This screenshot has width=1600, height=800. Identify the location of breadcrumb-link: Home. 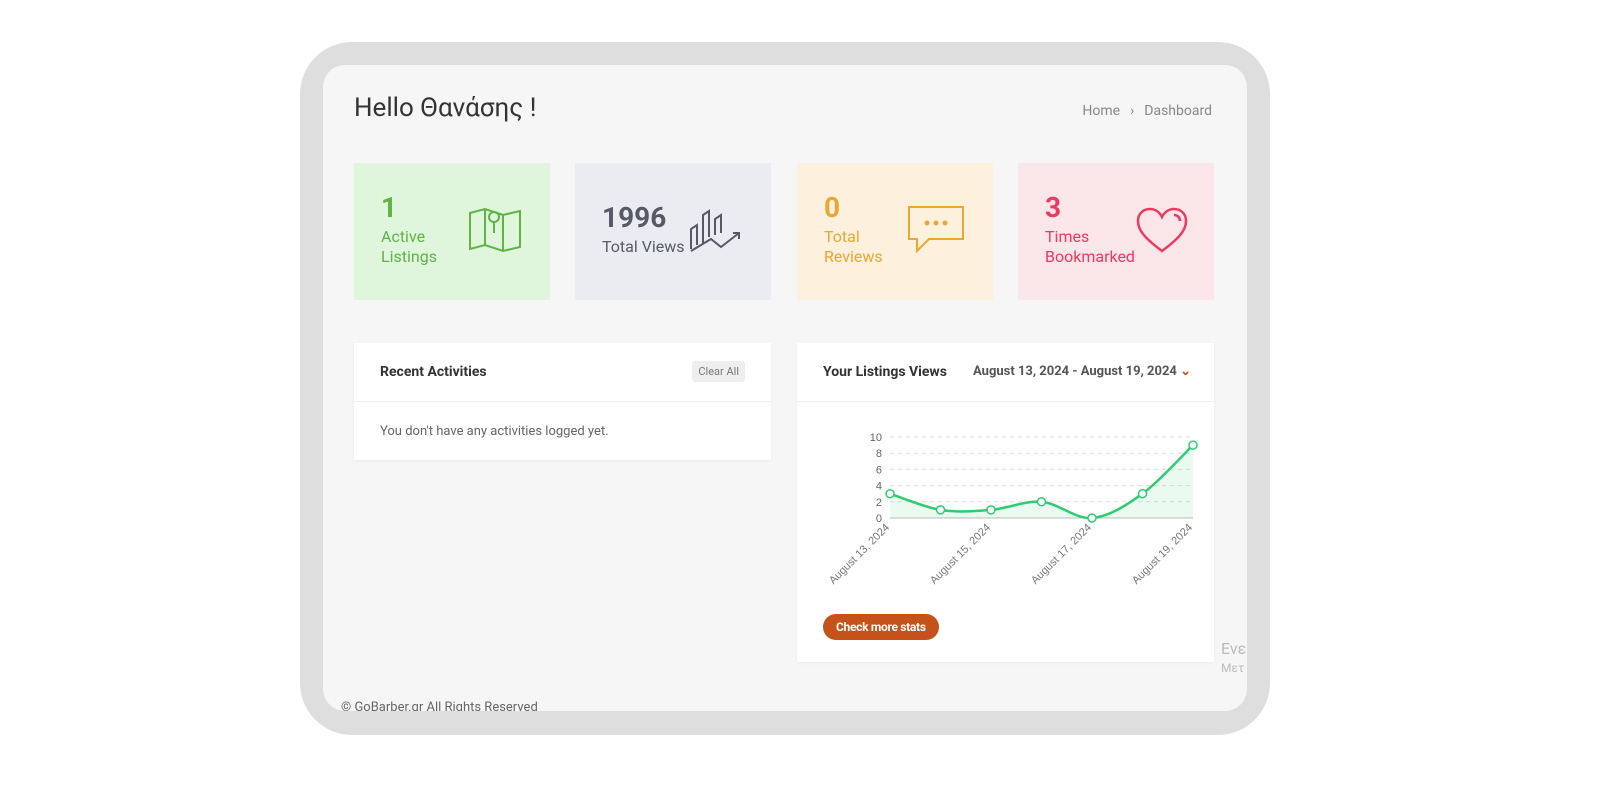
(1101, 111).